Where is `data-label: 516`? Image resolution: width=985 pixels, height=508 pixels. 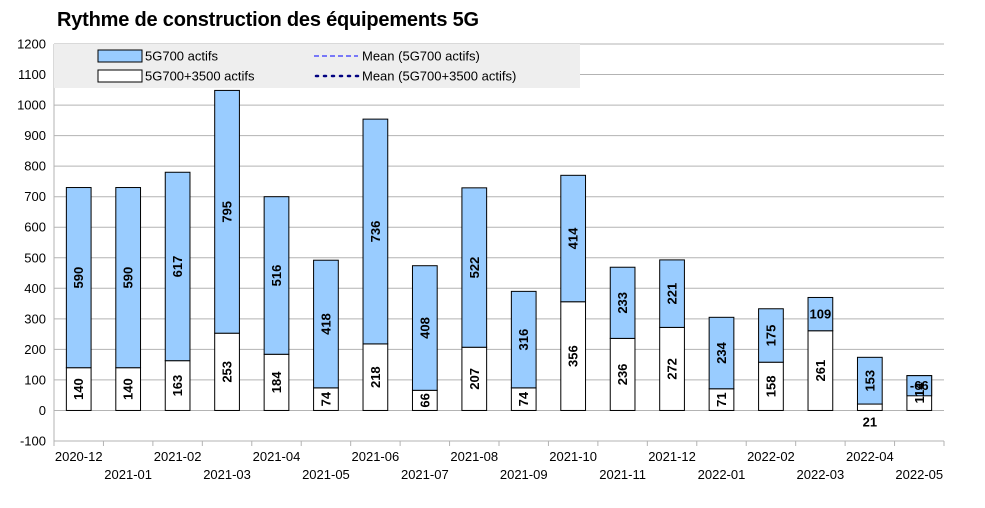
data-label: 516 is located at coordinates (276, 276).